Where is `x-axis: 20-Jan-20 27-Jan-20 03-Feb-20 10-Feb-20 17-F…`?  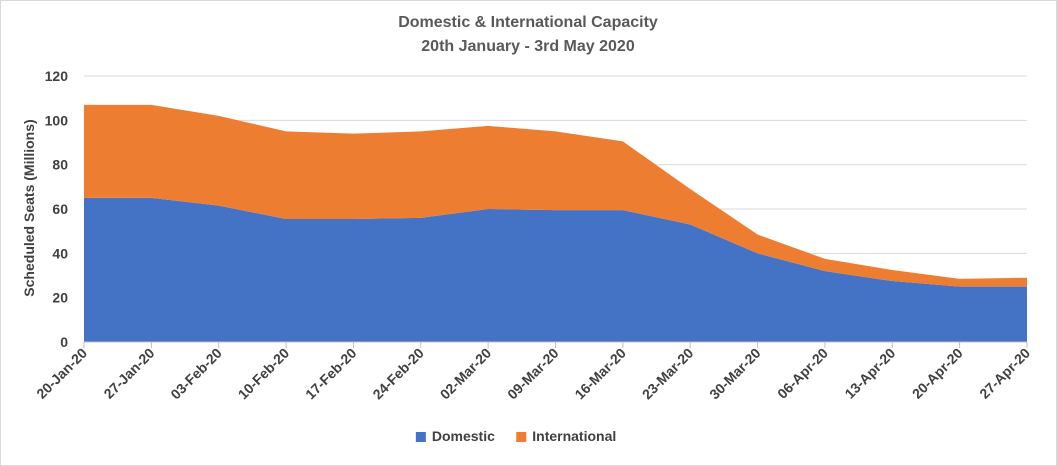 x-axis: 20-Jan-20 27-Jan-20 03-Feb-20 10-Feb-20 17-F… is located at coordinates (533, 372).